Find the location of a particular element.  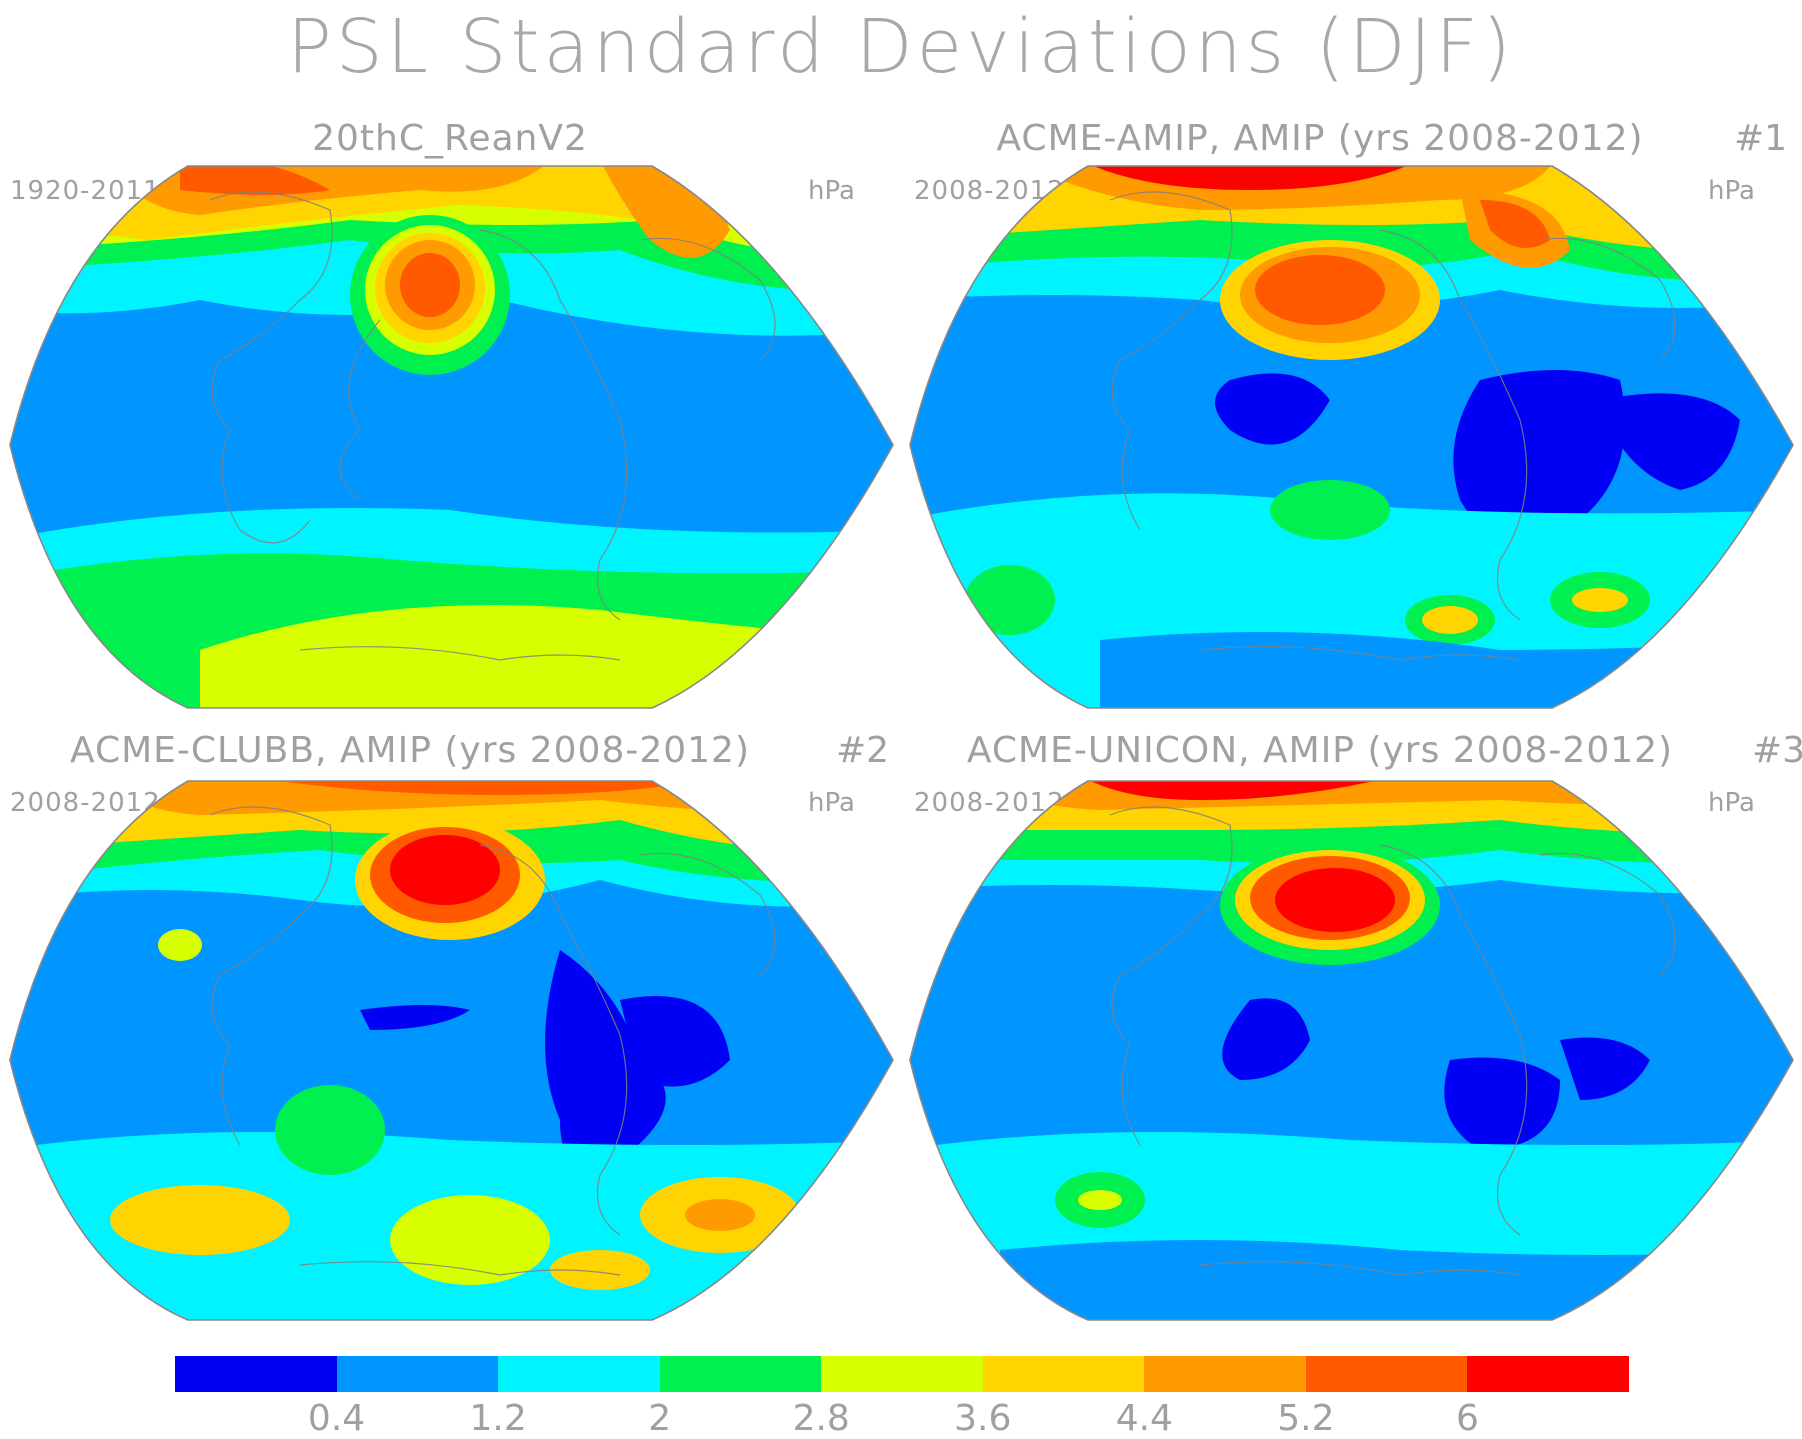

colorbar-tick-label: 6 is located at coordinates (1467, 1418).